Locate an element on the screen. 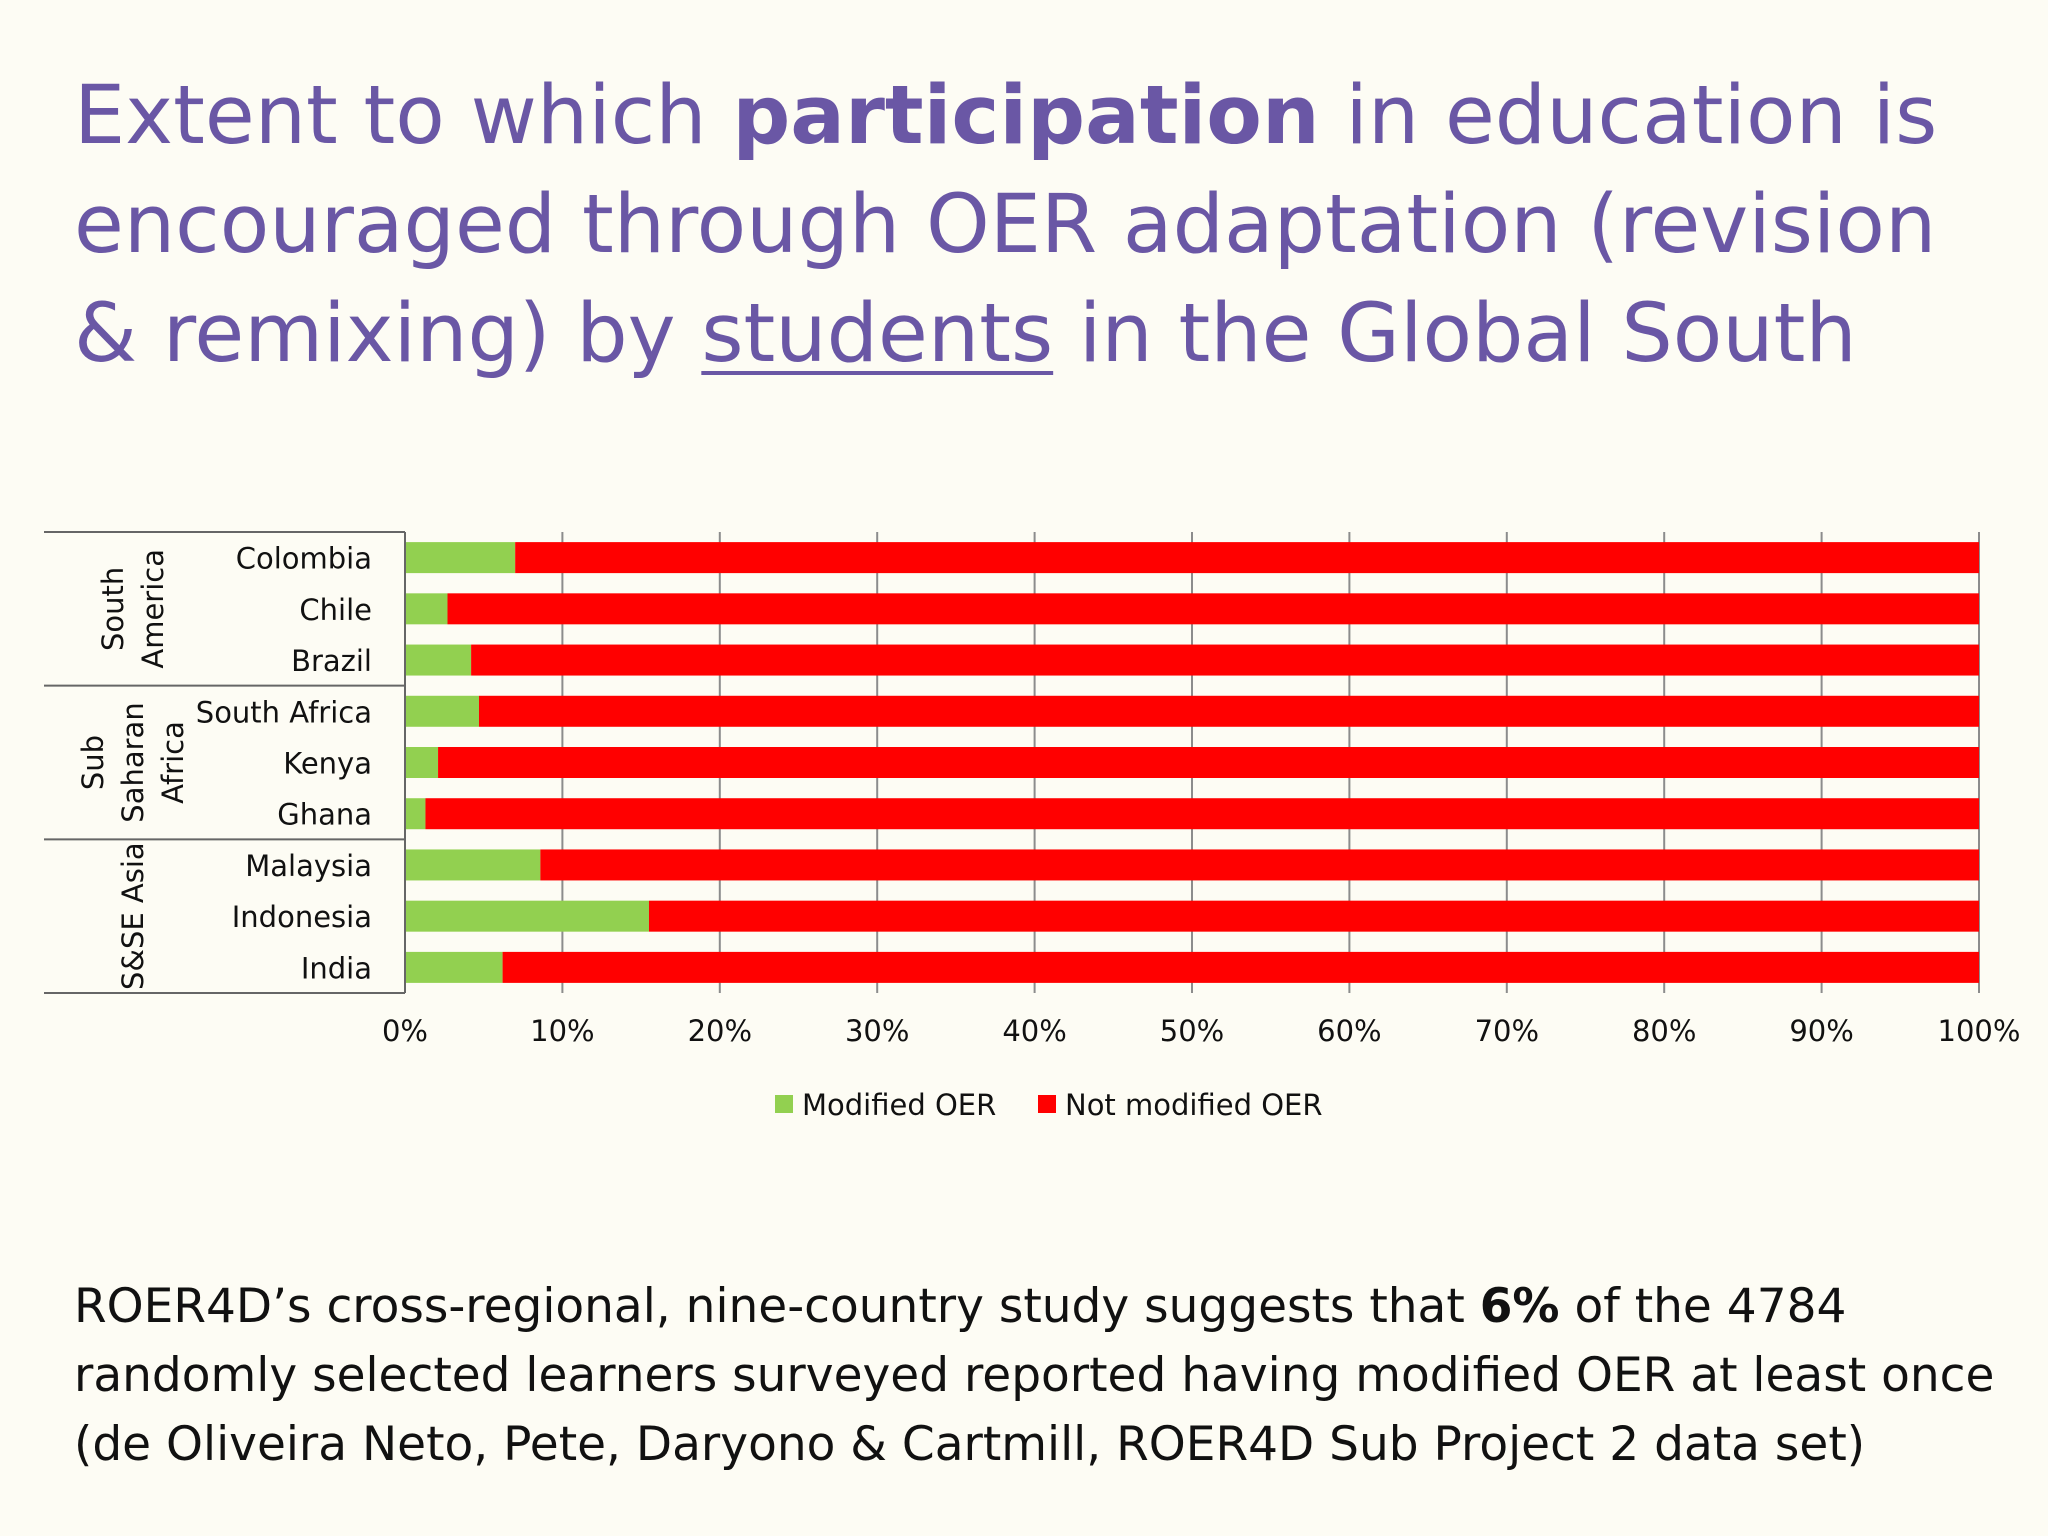 This screenshot has width=2048, height=1536. x-tick-label: 10% is located at coordinates (562, 1031).